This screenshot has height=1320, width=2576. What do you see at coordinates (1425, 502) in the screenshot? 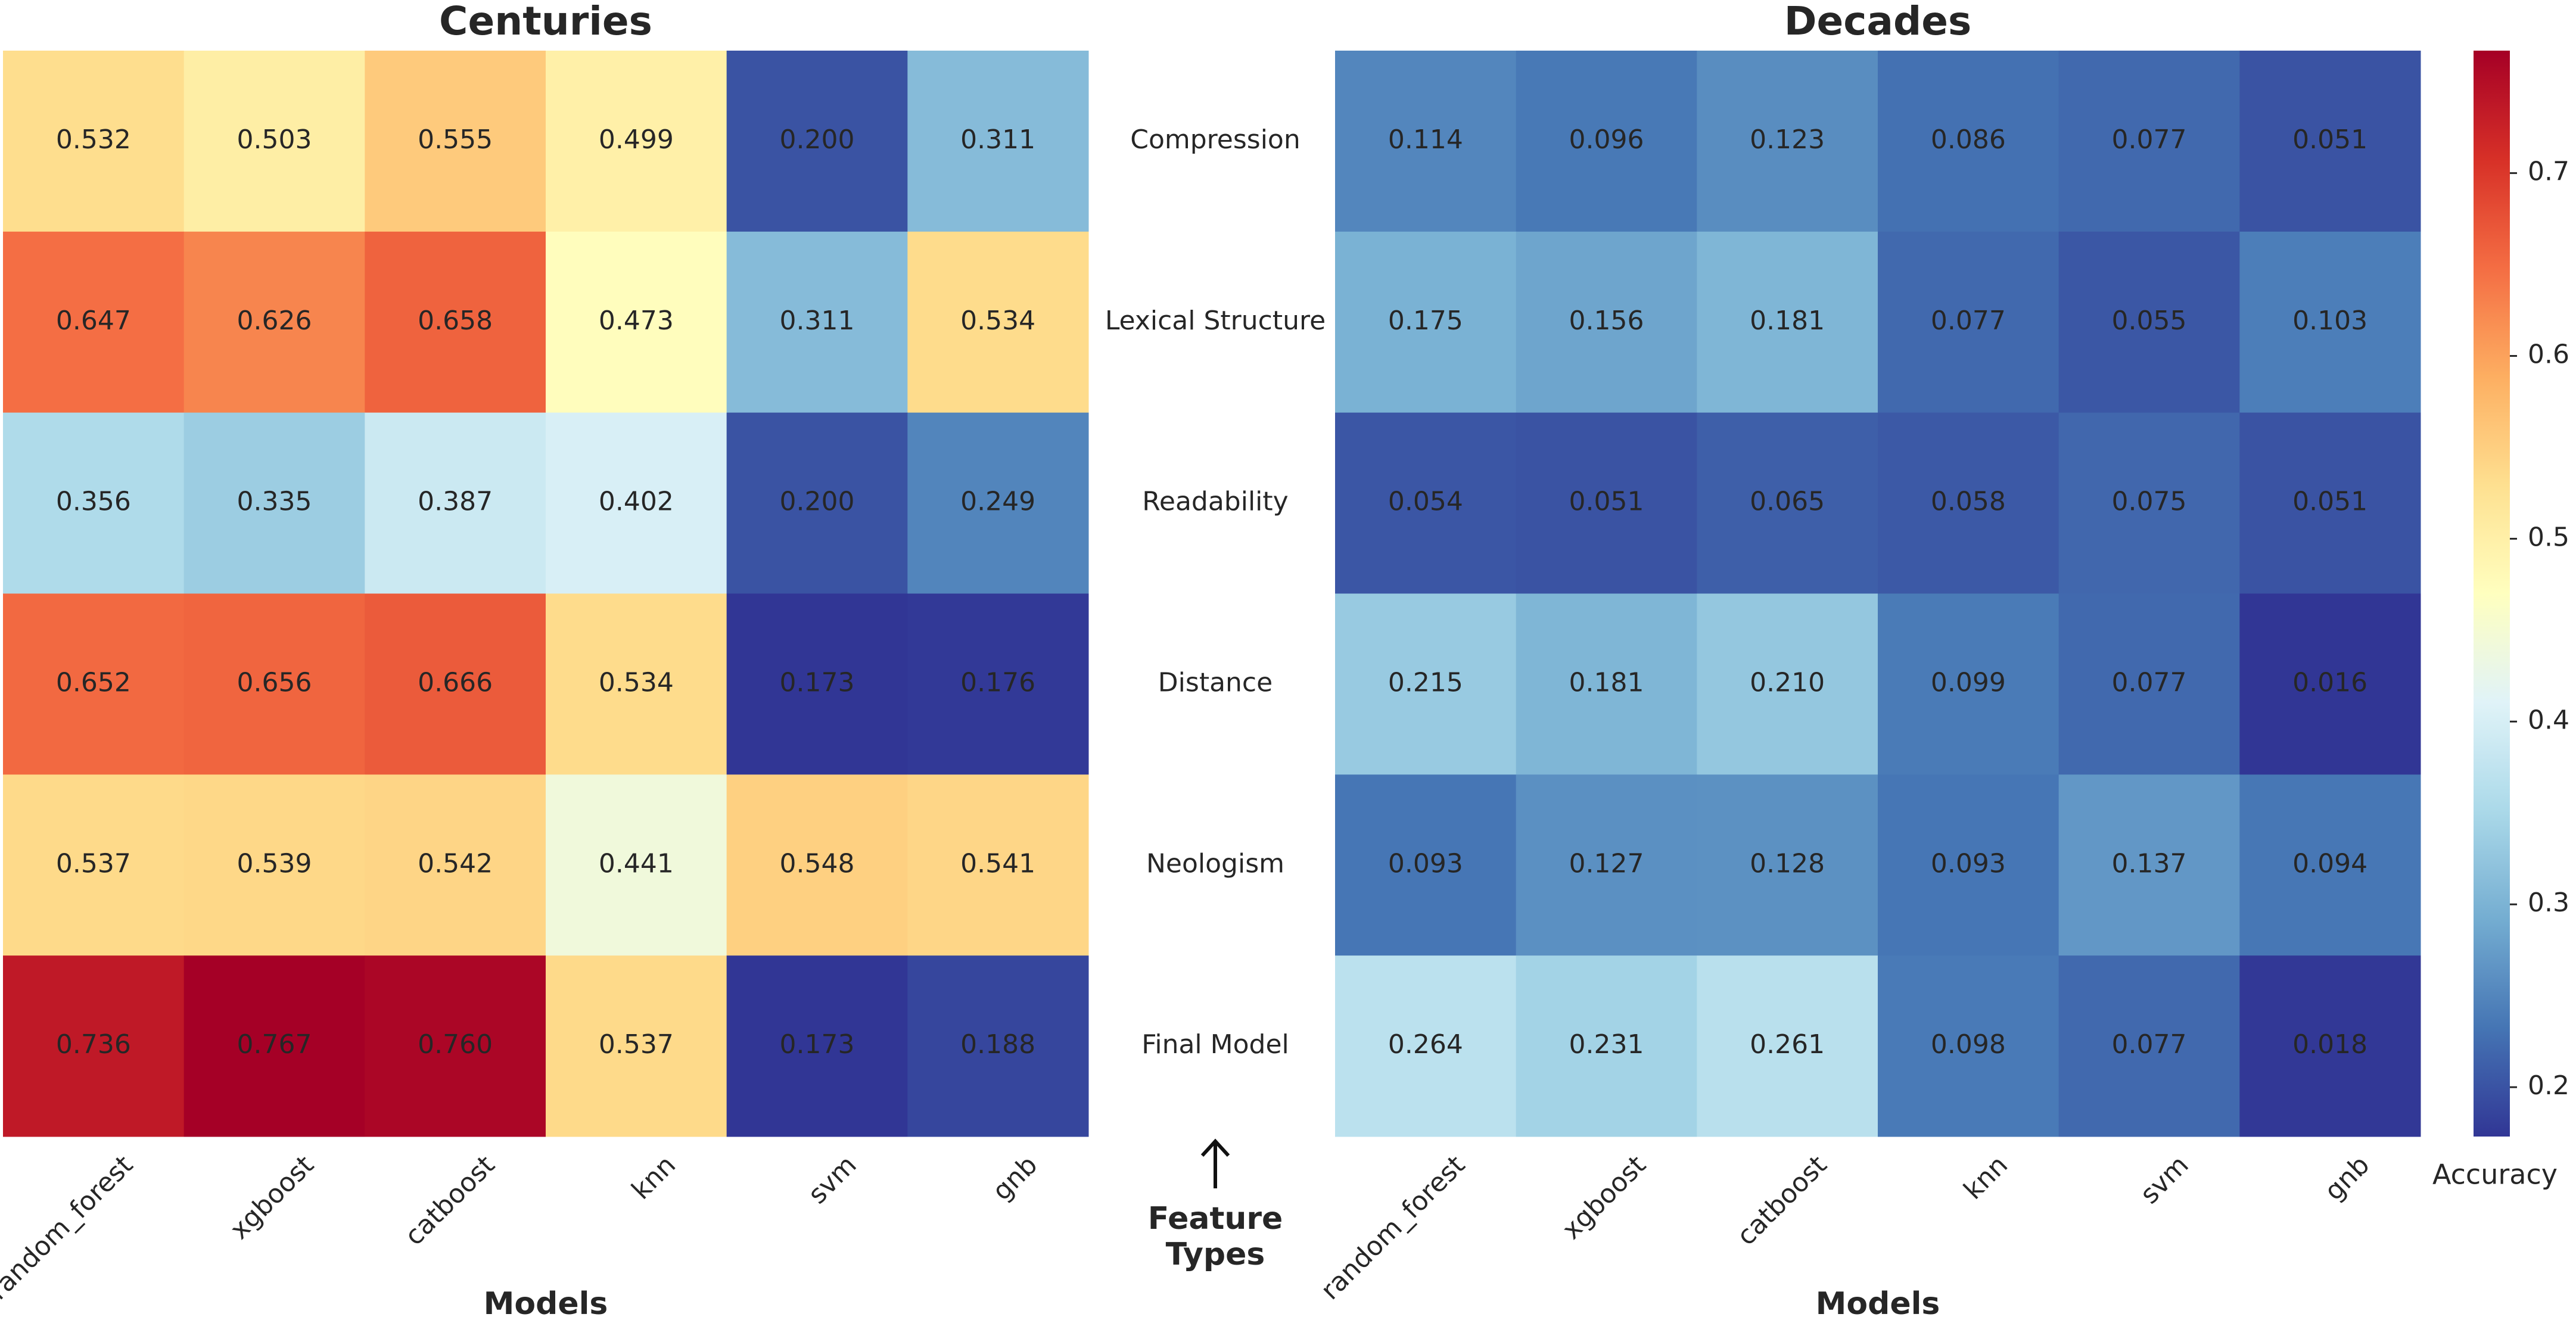
I see `cell-label: 0.054` at bounding box center [1425, 502].